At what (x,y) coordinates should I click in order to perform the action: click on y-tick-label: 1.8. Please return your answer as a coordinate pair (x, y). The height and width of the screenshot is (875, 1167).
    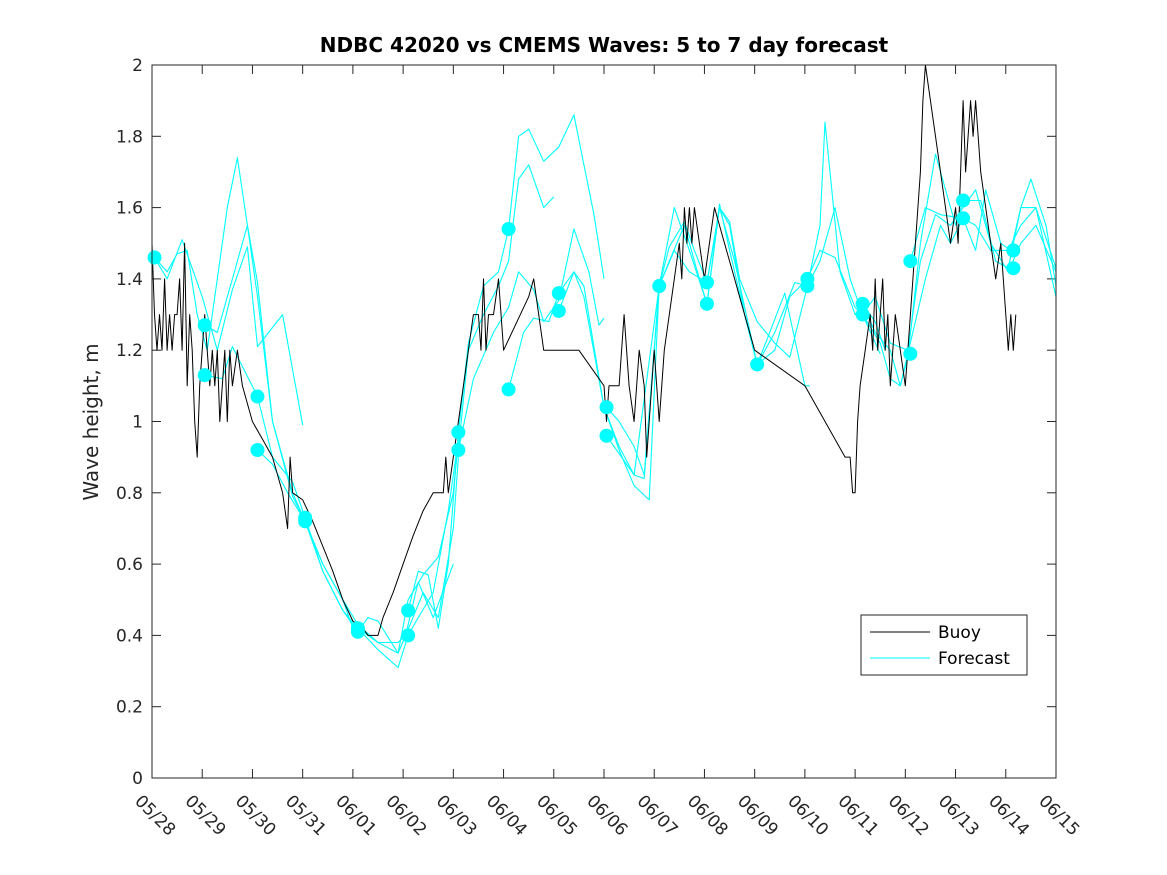
    Looking at the image, I should click on (129, 137).